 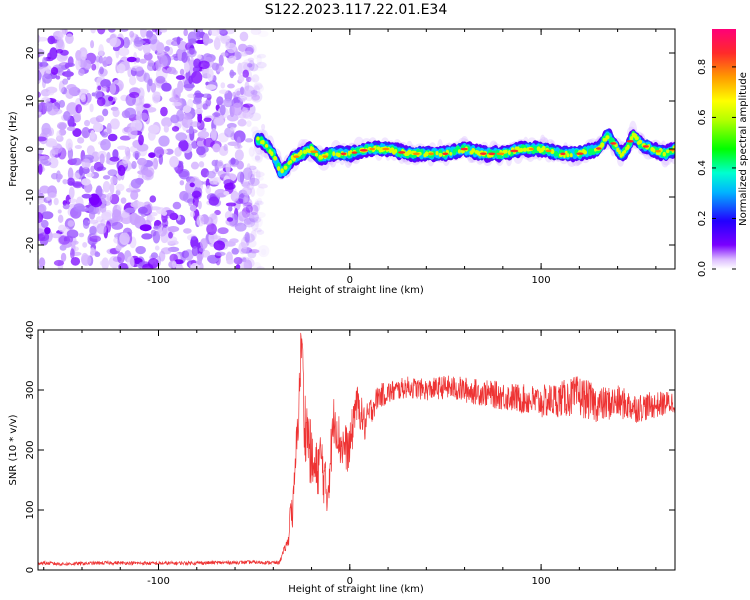 What do you see at coordinates (13, 149) in the screenshot?
I see `spectrogram-ylabel: Frequency (Hz)` at bounding box center [13, 149].